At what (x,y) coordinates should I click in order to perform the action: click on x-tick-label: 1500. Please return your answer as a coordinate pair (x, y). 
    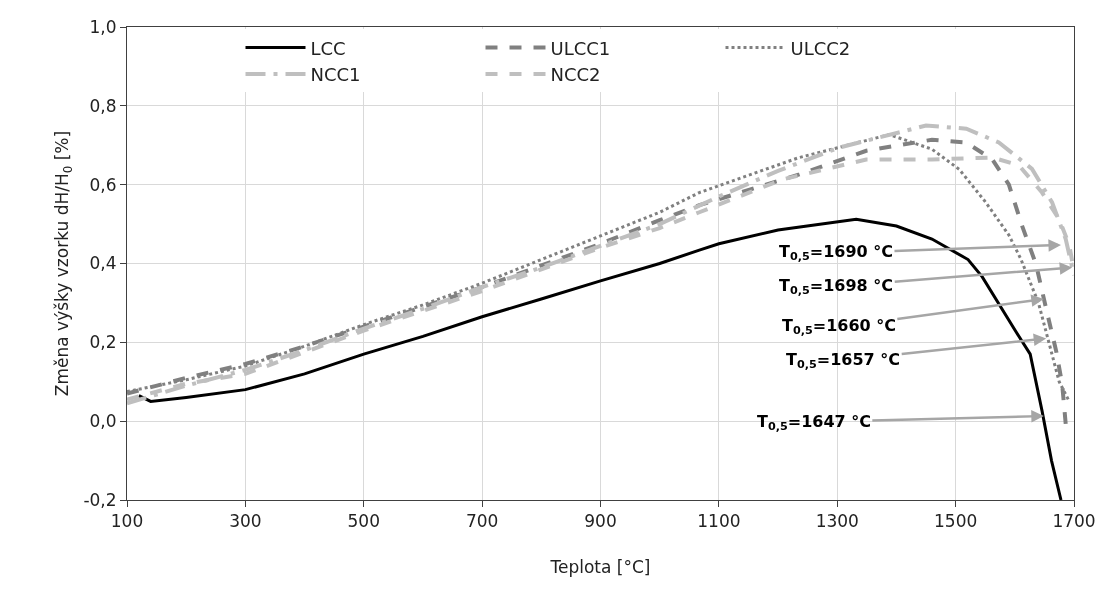
    Looking at the image, I should click on (956, 521).